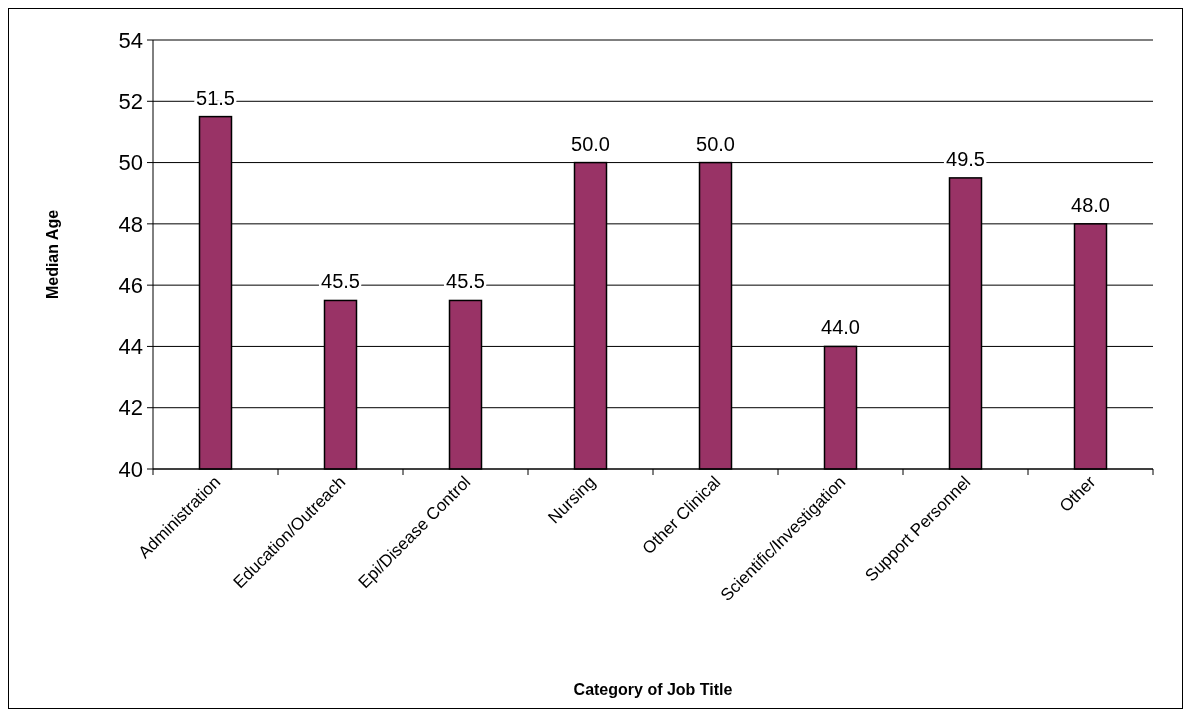 The width and height of the screenshot is (1191, 717). What do you see at coordinates (130, 40) in the screenshot?
I see `y-tick-label: 54` at bounding box center [130, 40].